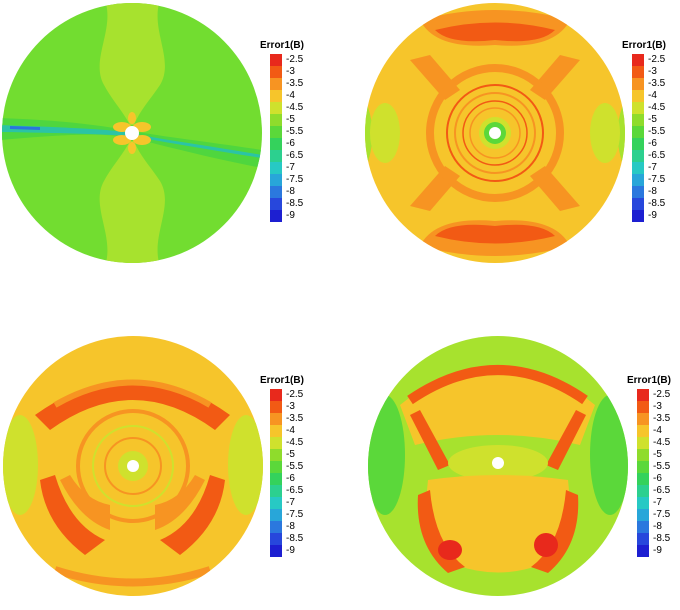  I want to click on colorbar-tick-label: -7.5, so click(295, 514).